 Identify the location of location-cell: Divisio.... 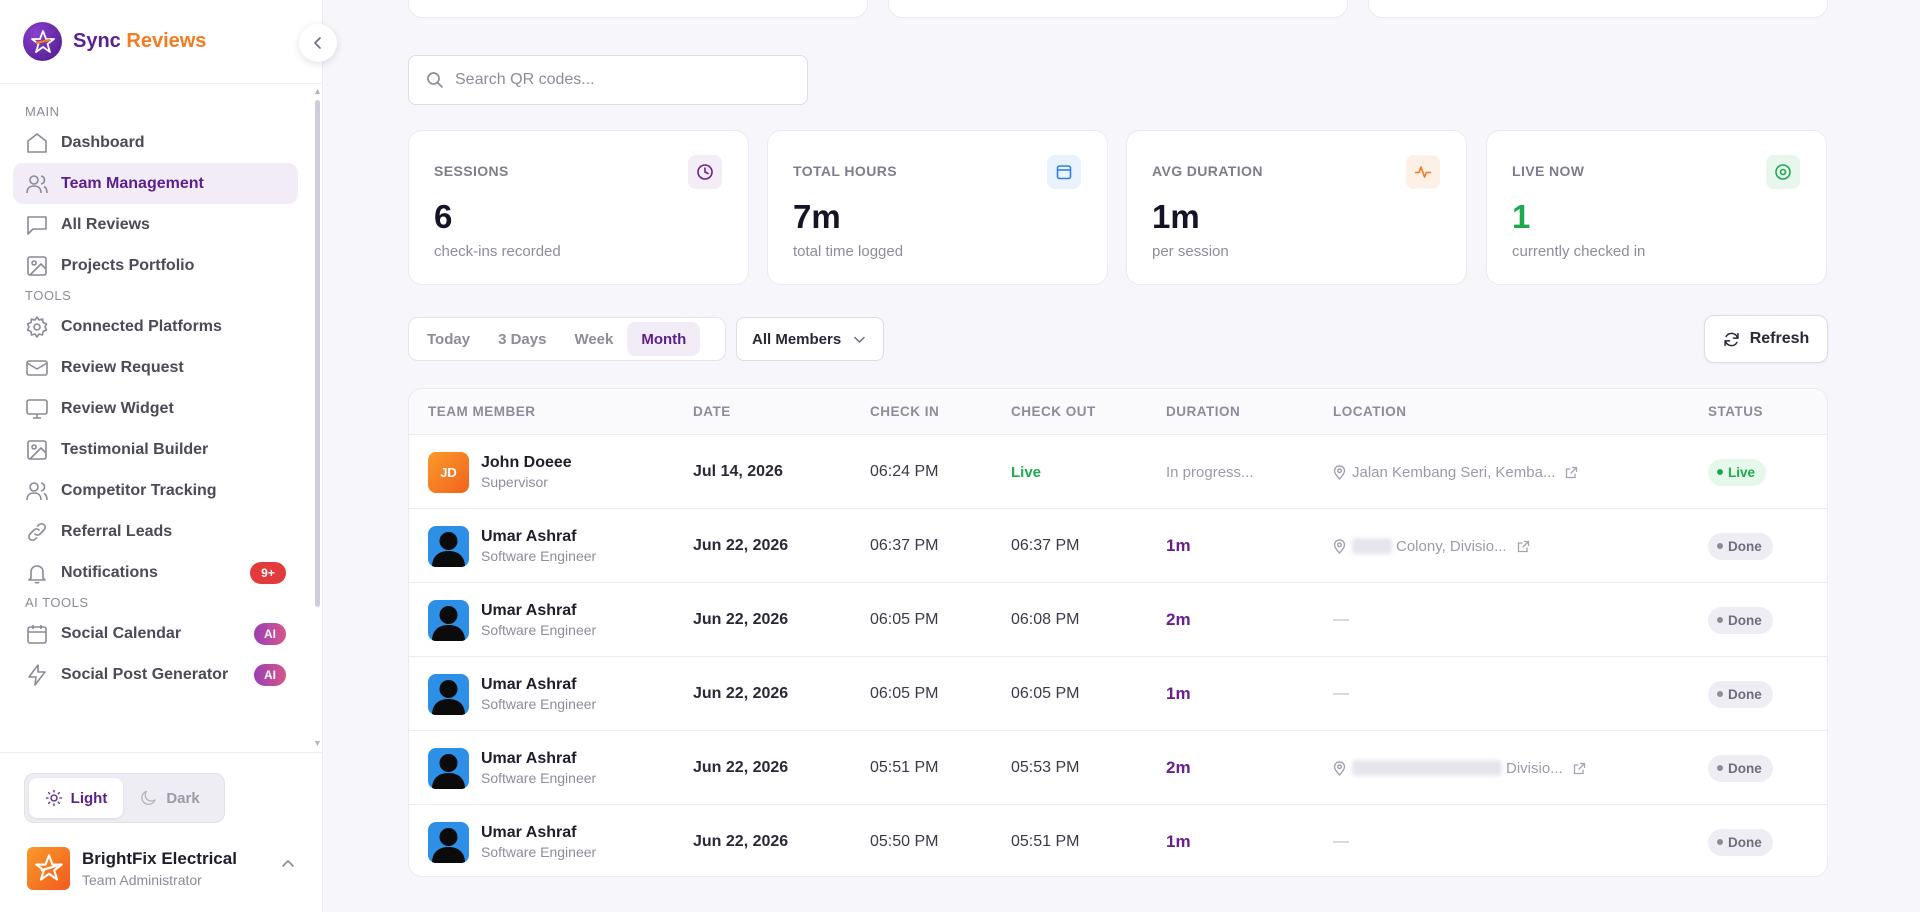
(1462, 768).